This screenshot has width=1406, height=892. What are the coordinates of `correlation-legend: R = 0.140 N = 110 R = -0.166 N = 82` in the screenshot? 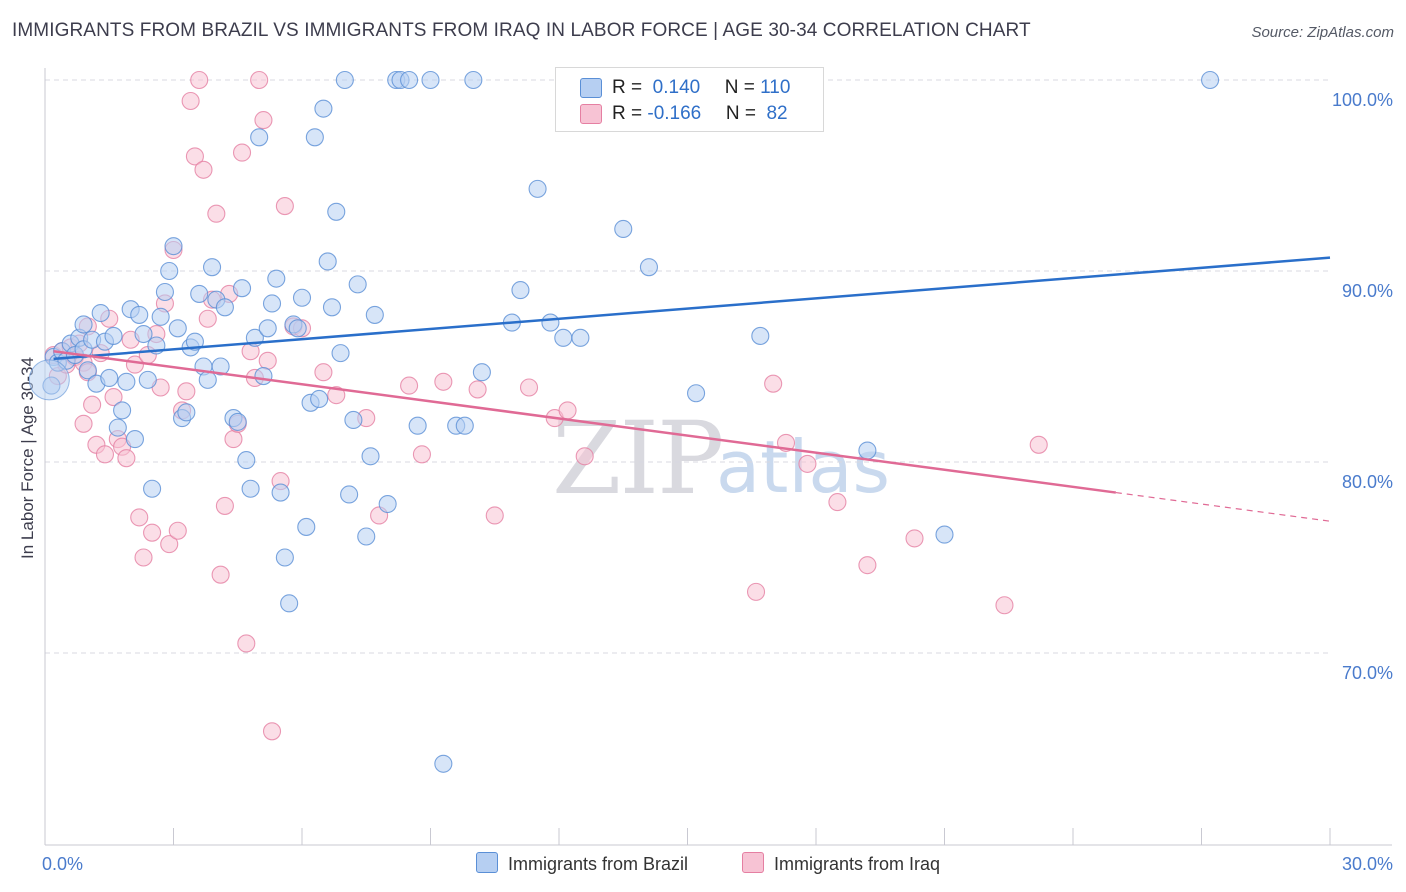 It's located at (689, 99).